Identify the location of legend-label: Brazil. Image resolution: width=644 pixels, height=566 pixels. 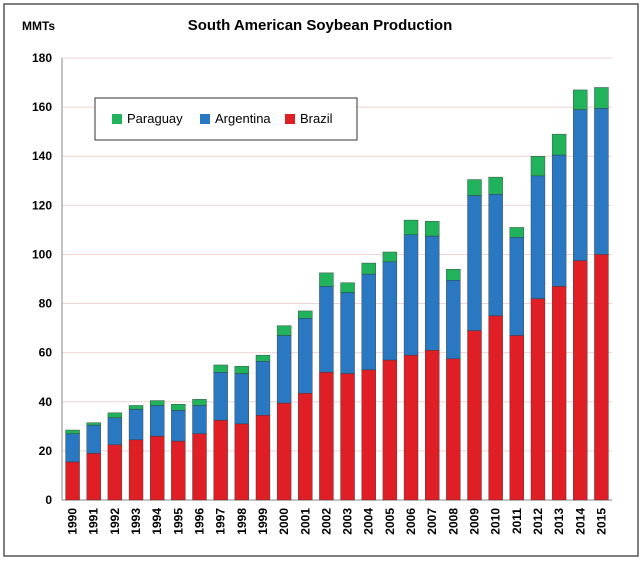
(316, 118).